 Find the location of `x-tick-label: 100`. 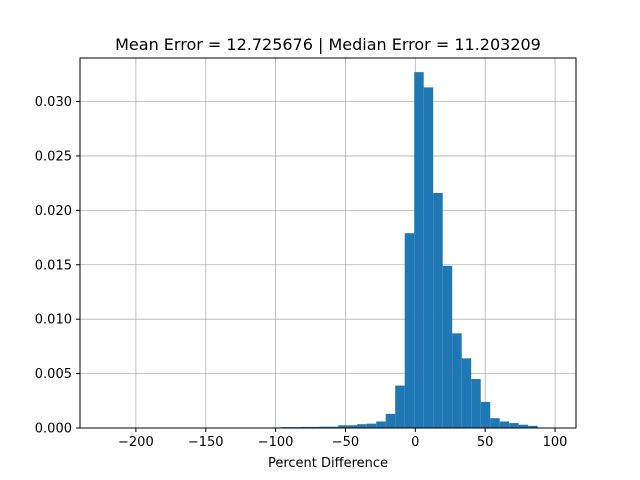

x-tick-label: 100 is located at coordinates (555, 442).